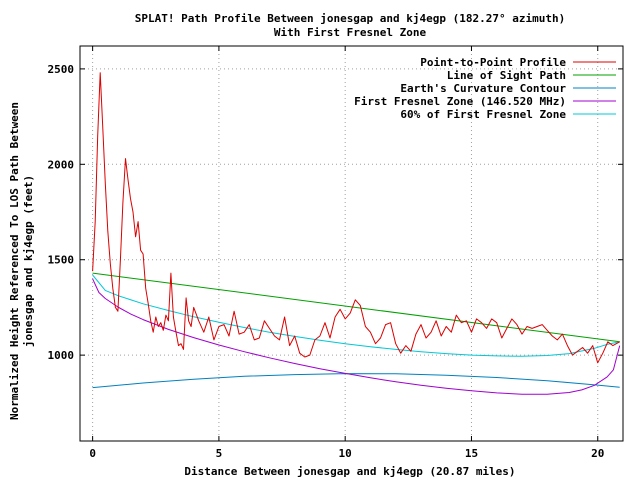 The width and height of the screenshot is (640, 480). What do you see at coordinates (483, 114) in the screenshot?
I see `legend-label-fresnel60: 60% of First Fresnel Zone` at bounding box center [483, 114].